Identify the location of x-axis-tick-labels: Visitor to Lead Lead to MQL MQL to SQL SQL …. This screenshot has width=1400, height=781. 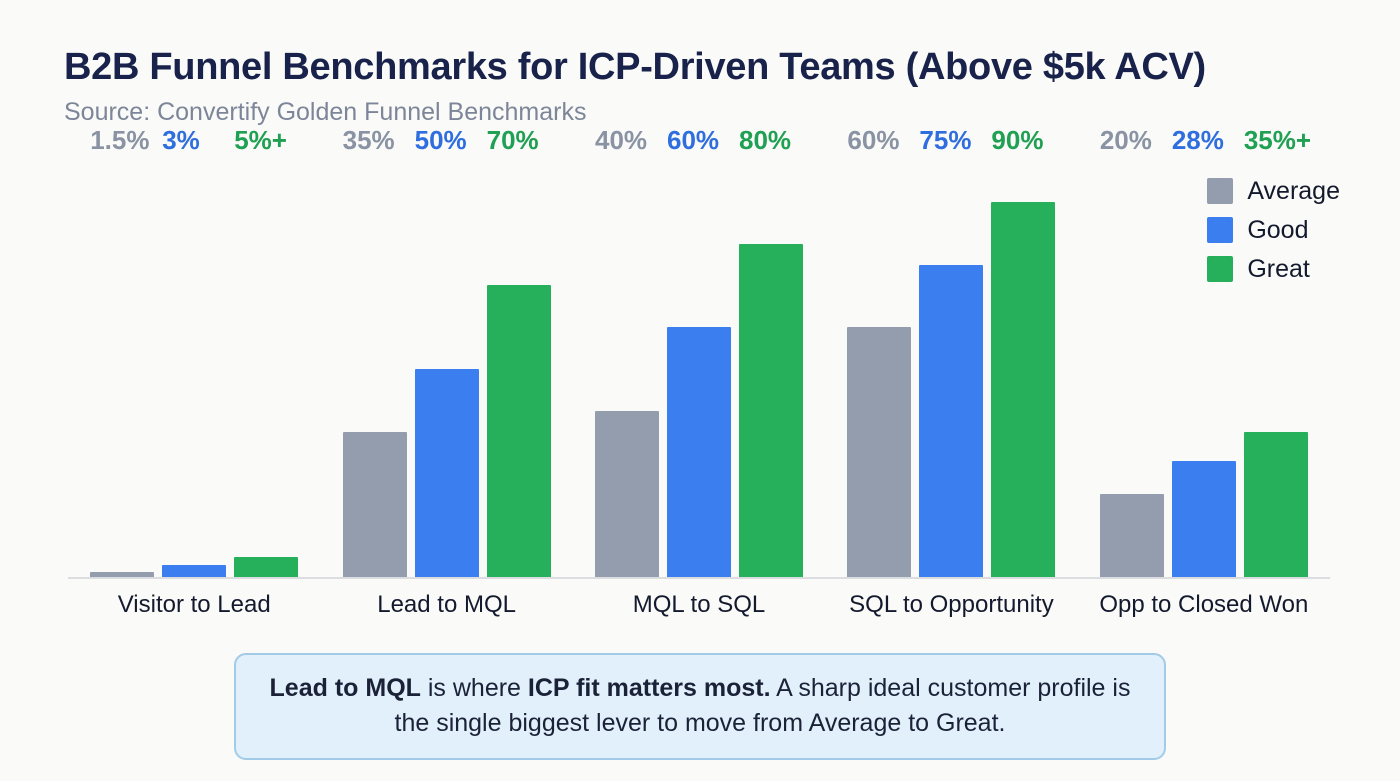
(699, 604).